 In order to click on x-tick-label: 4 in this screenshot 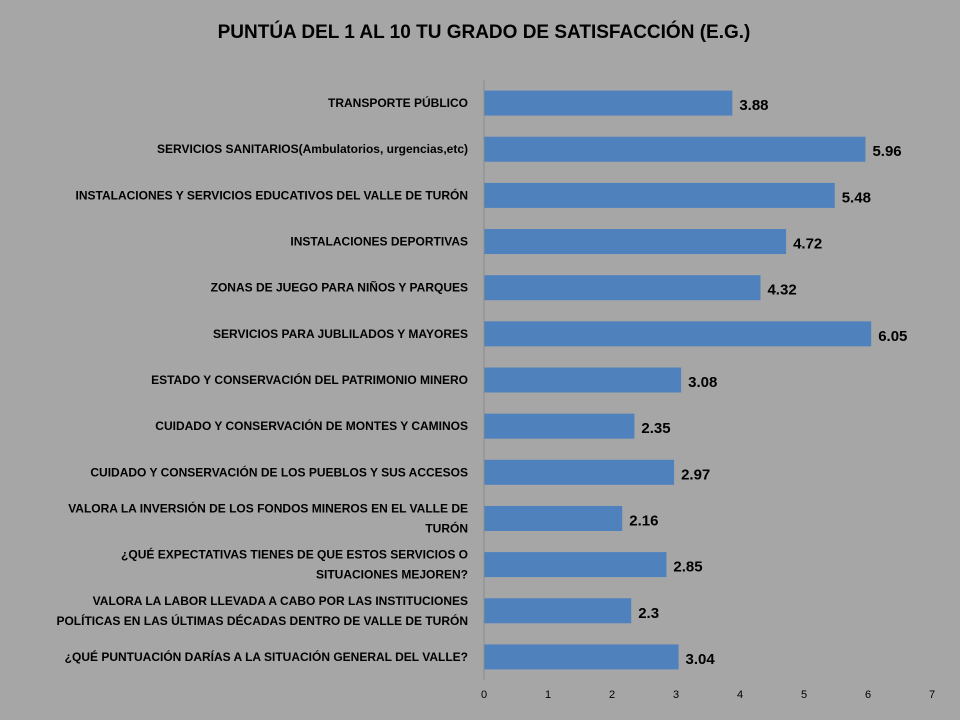, I will do `click(740, 695)`.